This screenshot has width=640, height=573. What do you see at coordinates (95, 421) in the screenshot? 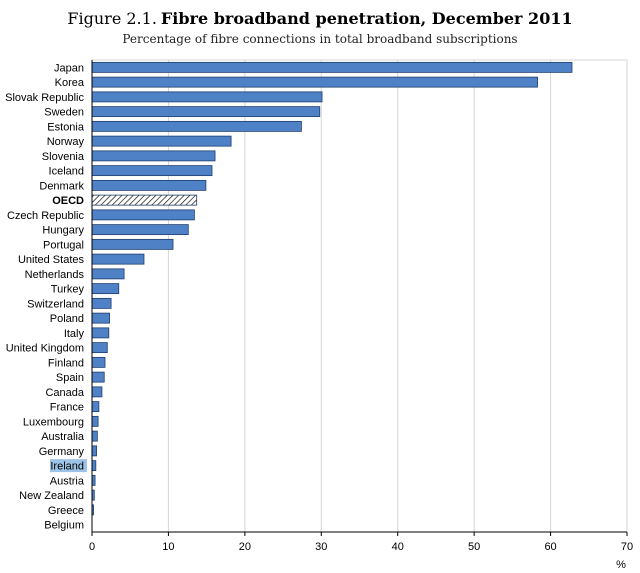
I see `bar-luxembourg` at bounding box center [95, 421].